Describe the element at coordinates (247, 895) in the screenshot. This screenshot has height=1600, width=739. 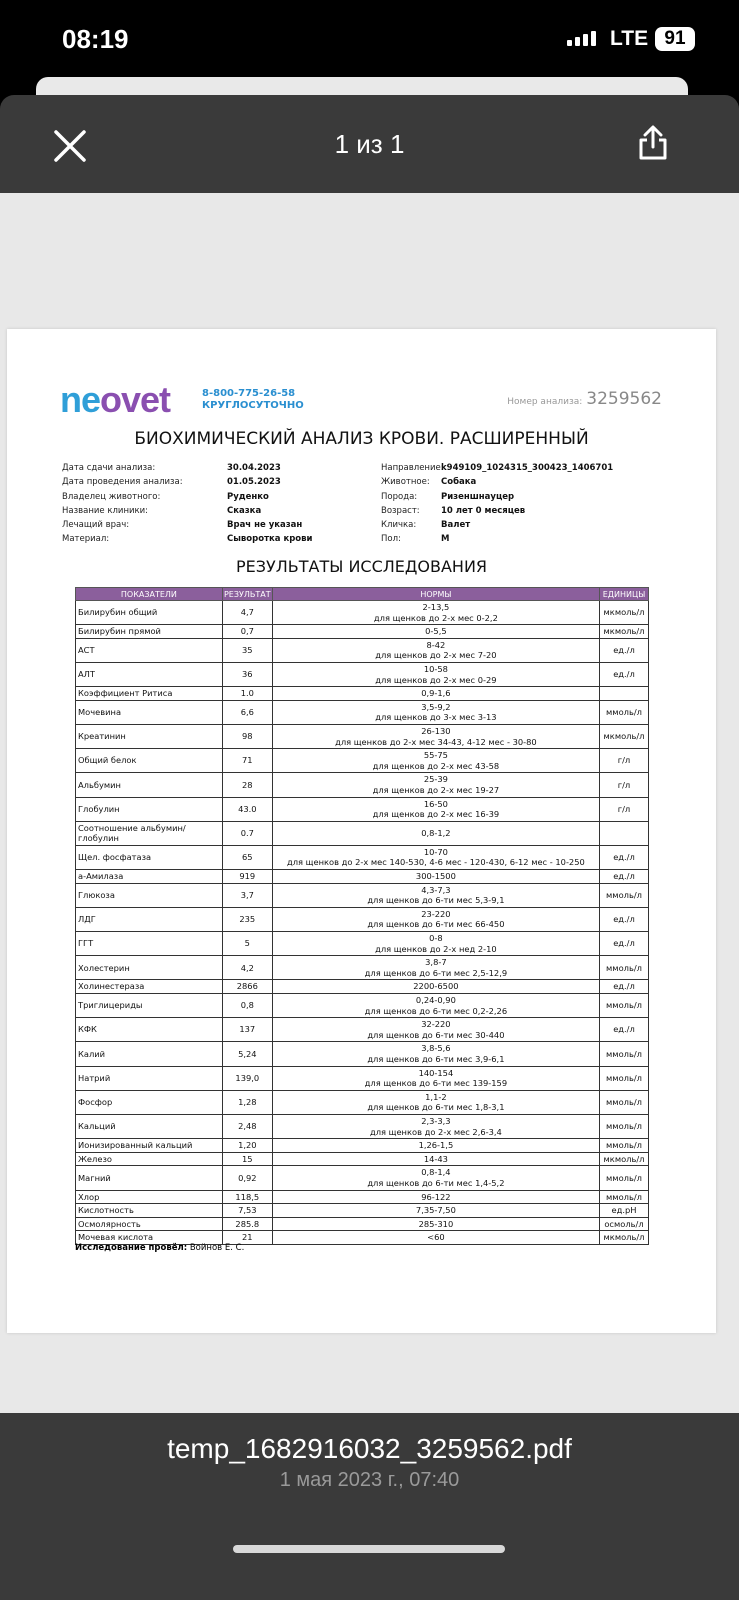
I see `result-value: 3,7` at that location.